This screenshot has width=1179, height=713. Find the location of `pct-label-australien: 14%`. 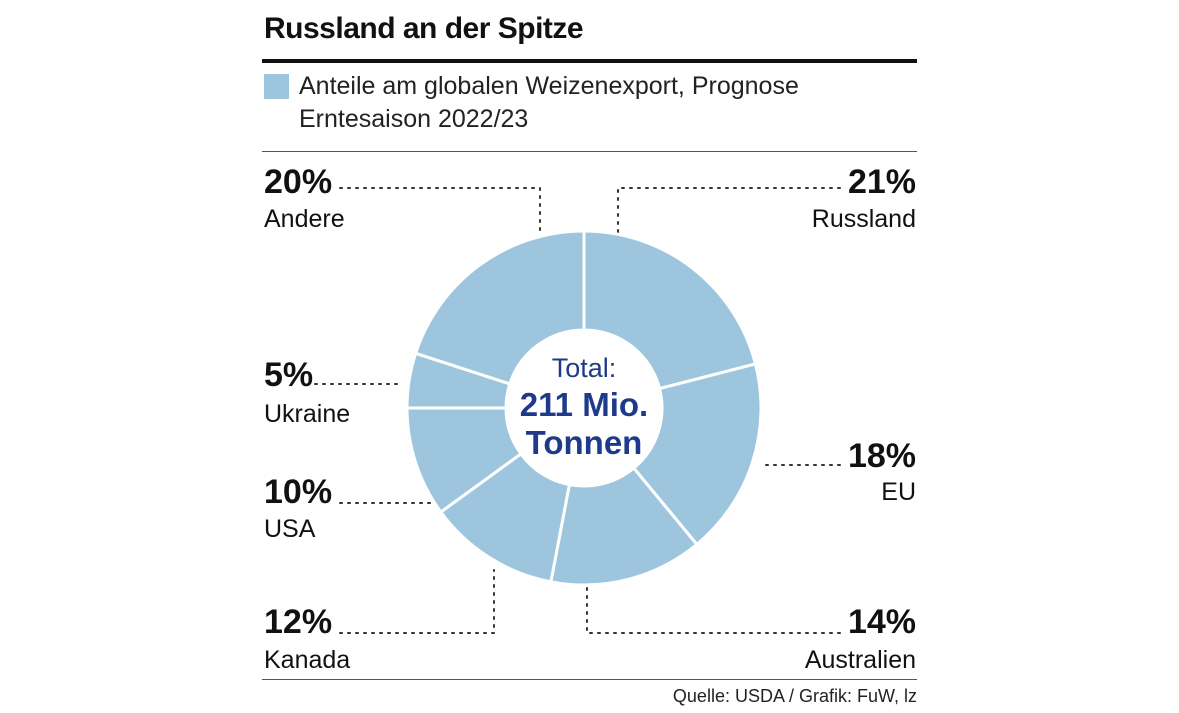

pct-label-australien: 14% is located at coordinates (882, 622).